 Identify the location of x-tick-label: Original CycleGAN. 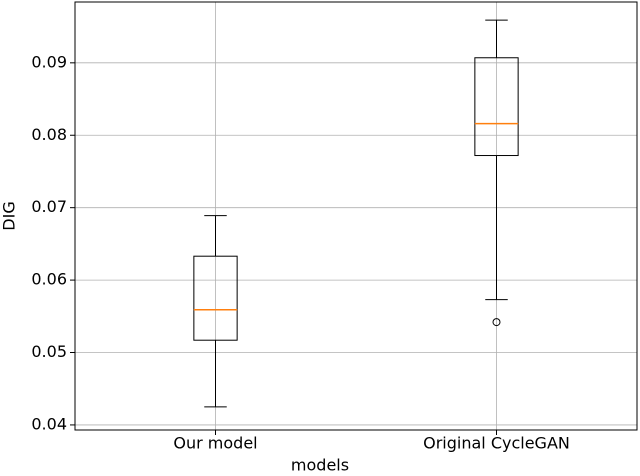
(496, 443).